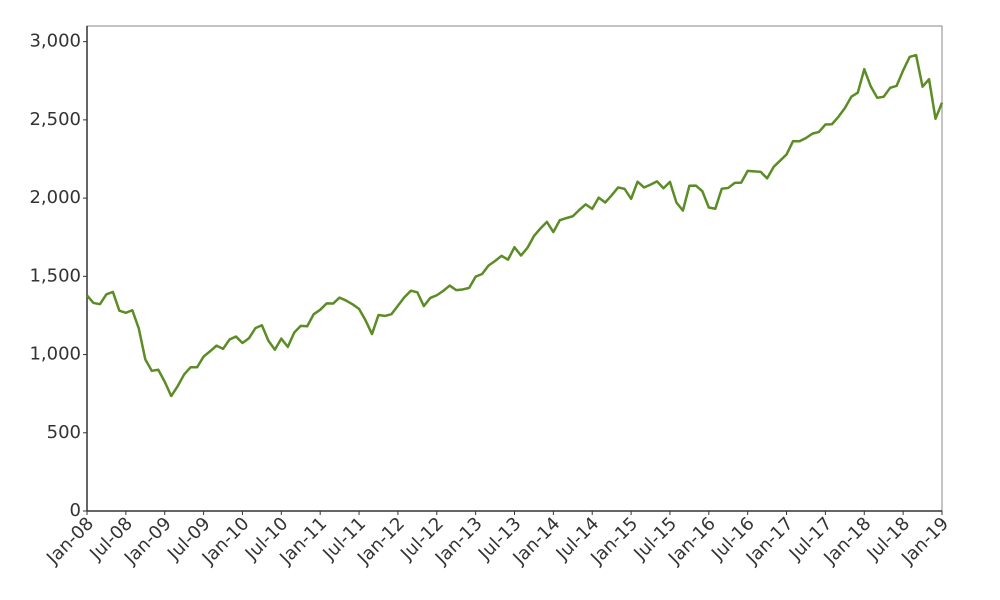 The image size is (1000, 600). Describe the element at coordinates (70, 541) in the screenshot. I see `x-tick-label: Jan-08` at that location.